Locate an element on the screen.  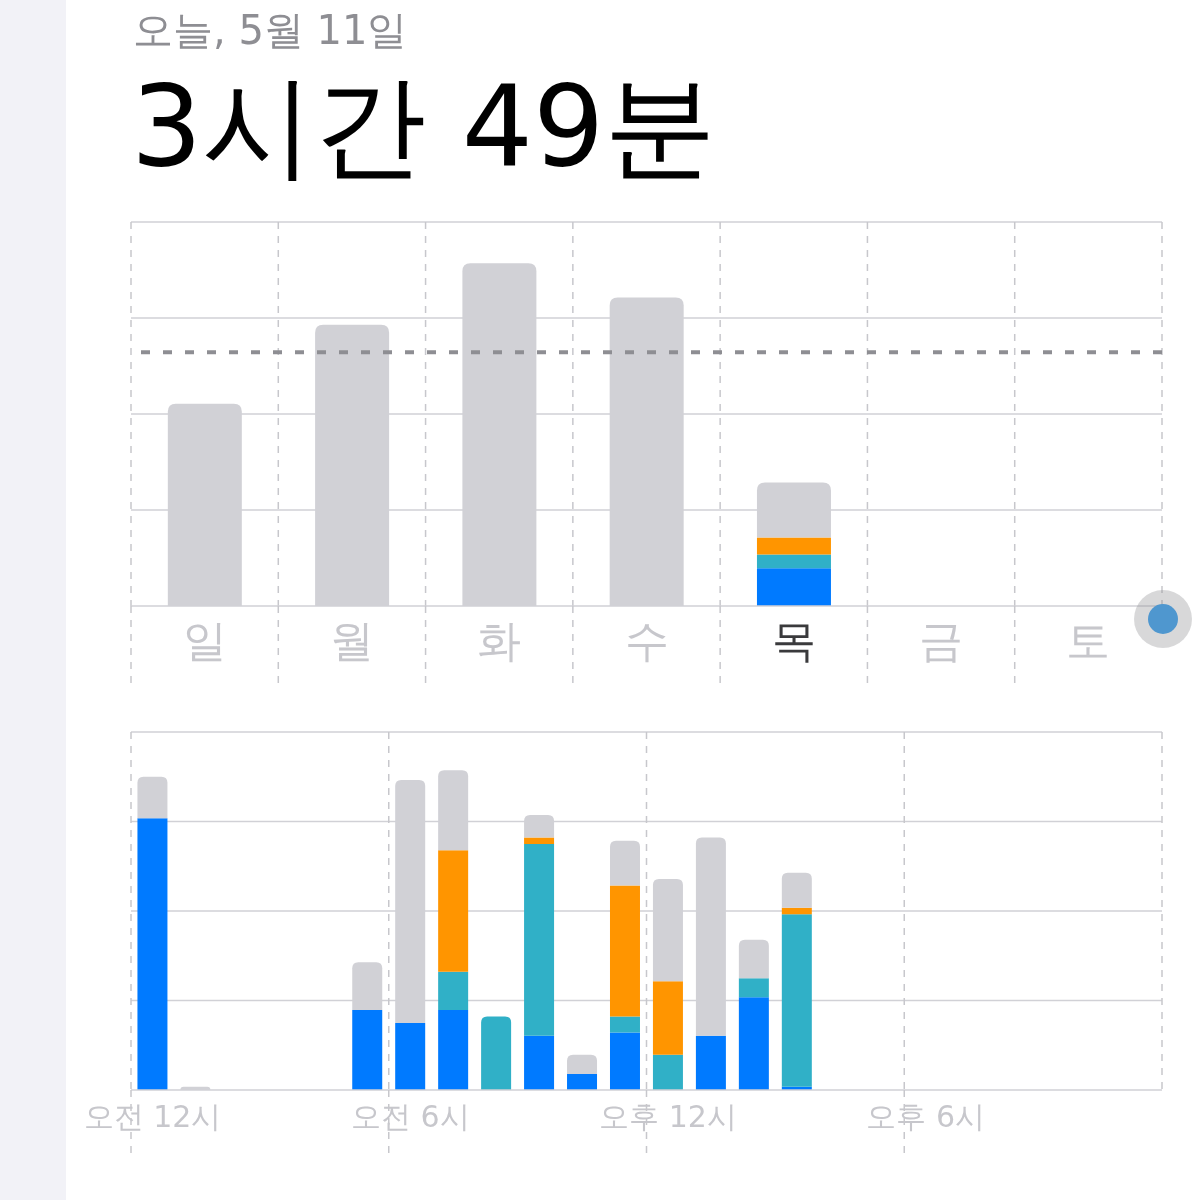
chart-title: 3시간 49분 is located at coordinates (424, 126).